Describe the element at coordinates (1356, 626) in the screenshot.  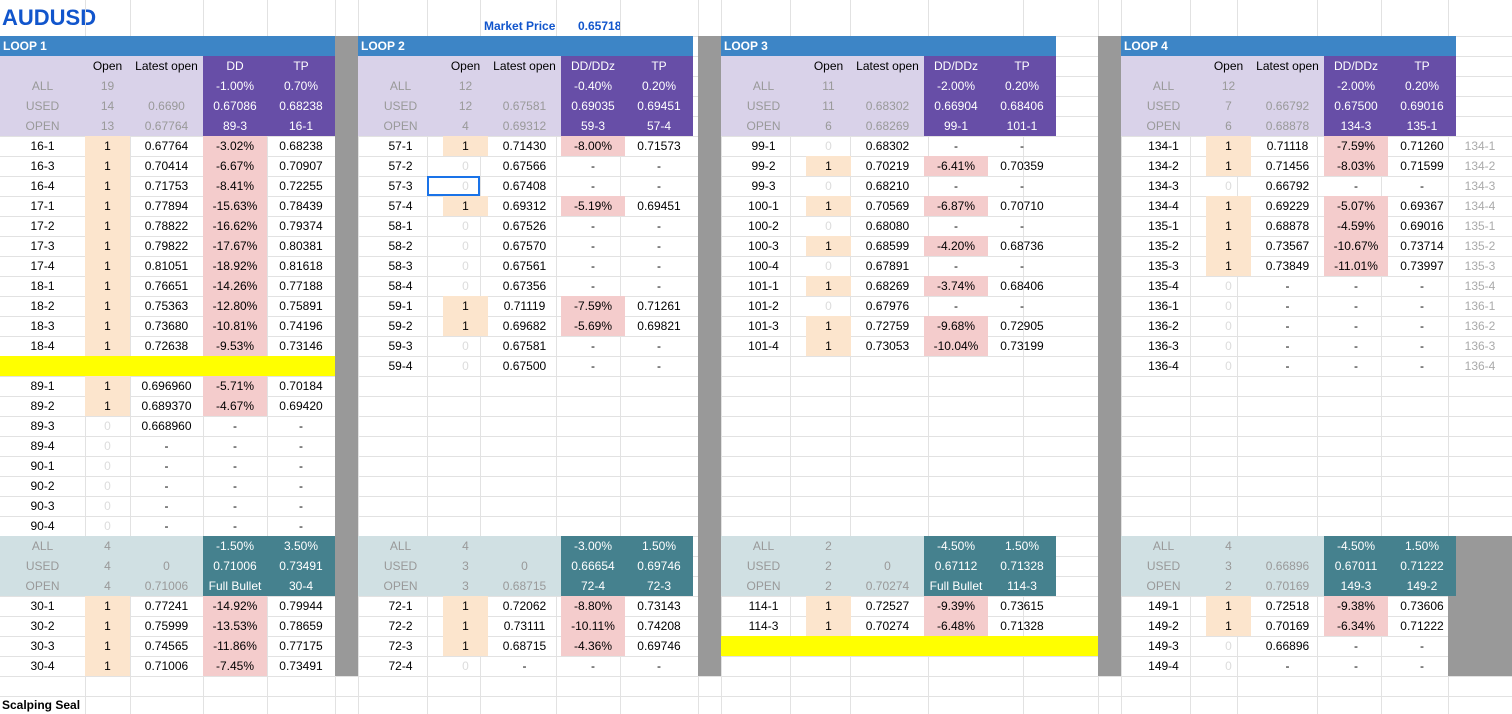
I see `data-cell: -6.34%` at that location.